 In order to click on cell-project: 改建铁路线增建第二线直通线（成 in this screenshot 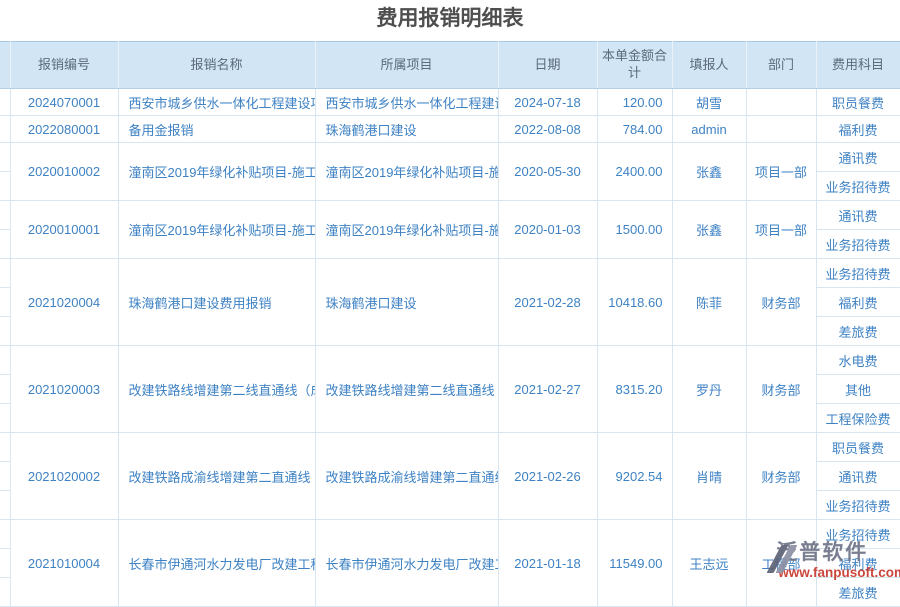, I will do `click(406, 389)`.